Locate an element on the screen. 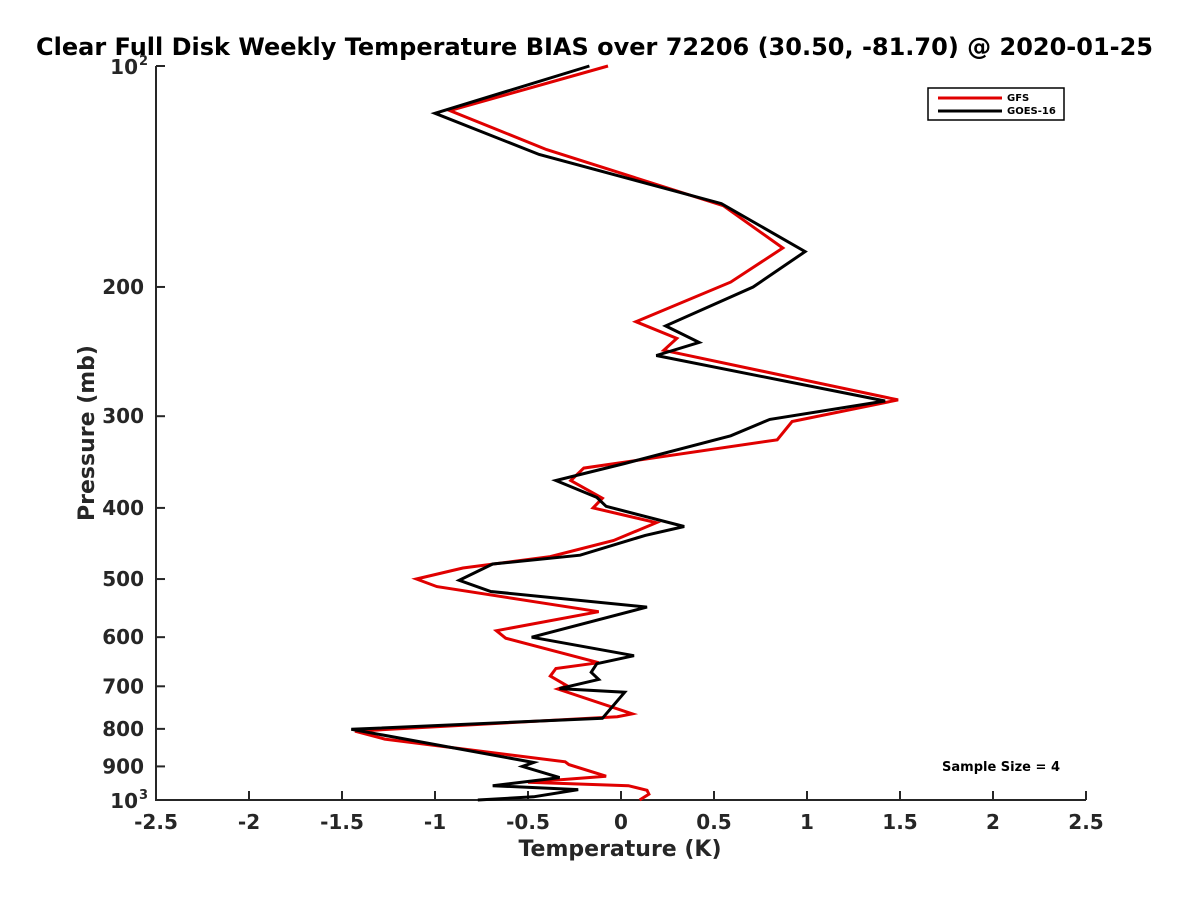 This screenshot has height=900, width=1200. y-tick-label: 900 is located at coordinates (123, 766).